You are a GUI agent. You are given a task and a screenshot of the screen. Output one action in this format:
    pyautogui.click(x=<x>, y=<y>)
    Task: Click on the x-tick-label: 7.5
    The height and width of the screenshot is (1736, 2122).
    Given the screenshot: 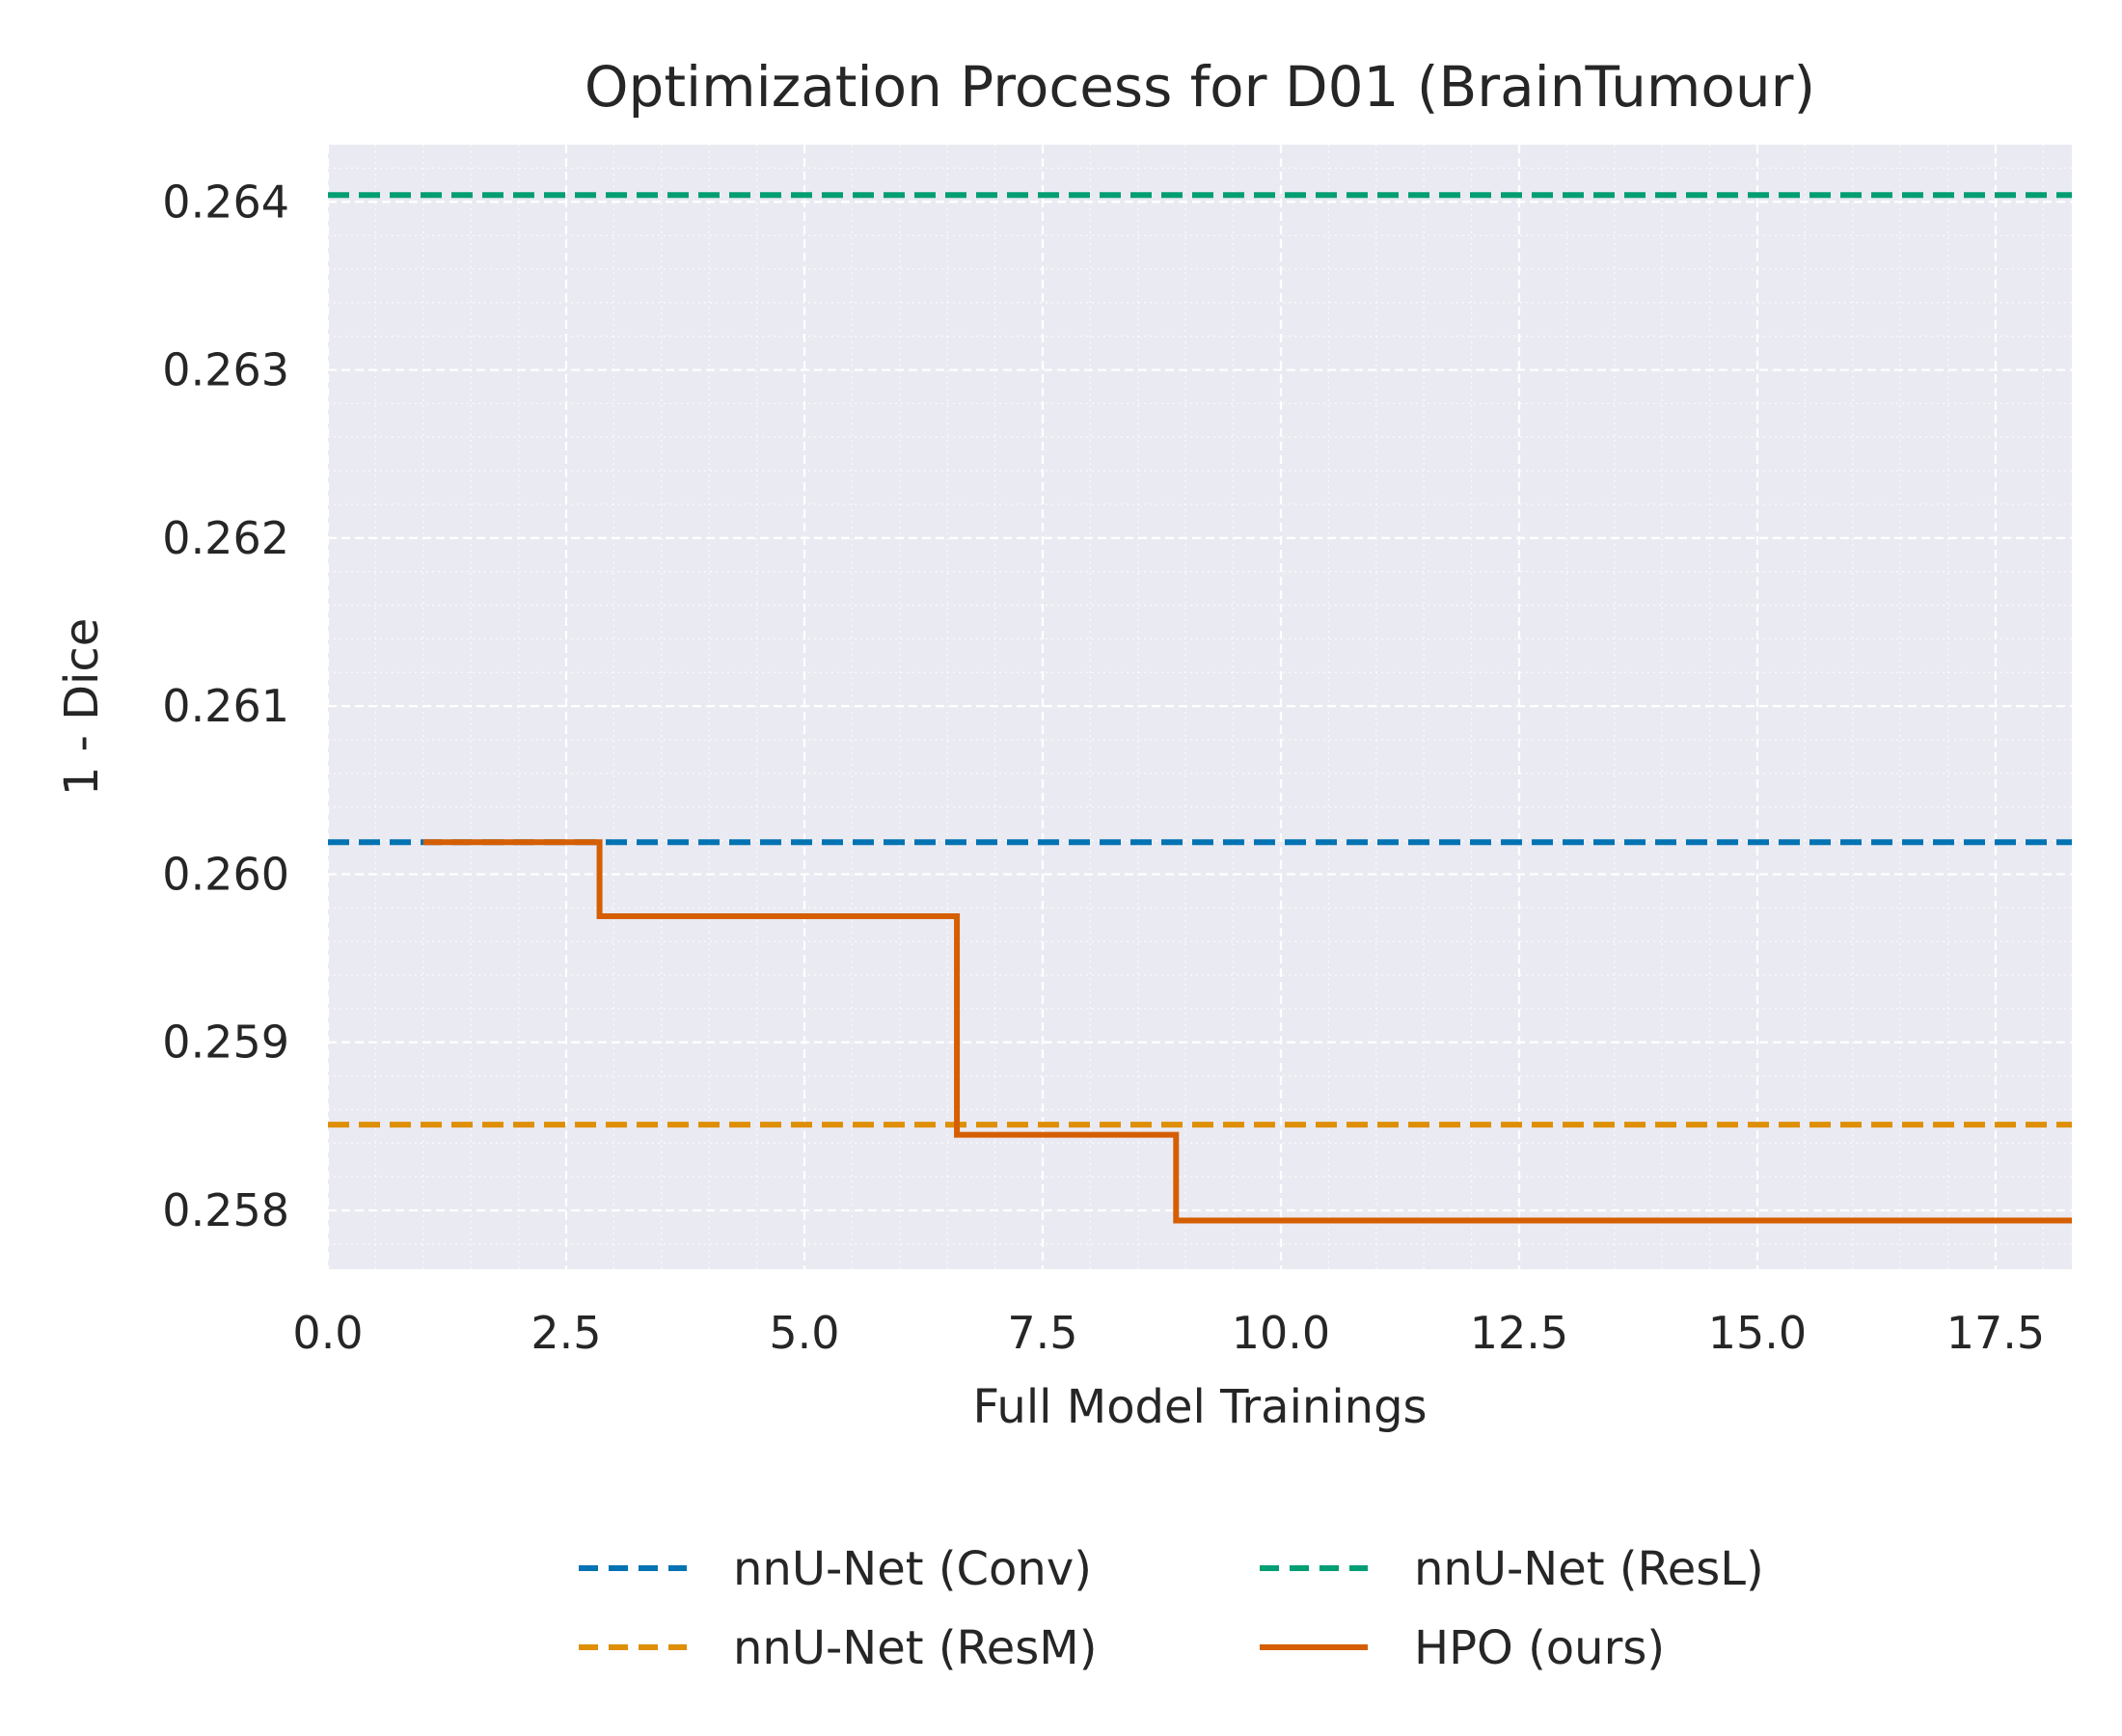 What is the action you would take?
    pyautogui.click(x=1042, y=1333)
    